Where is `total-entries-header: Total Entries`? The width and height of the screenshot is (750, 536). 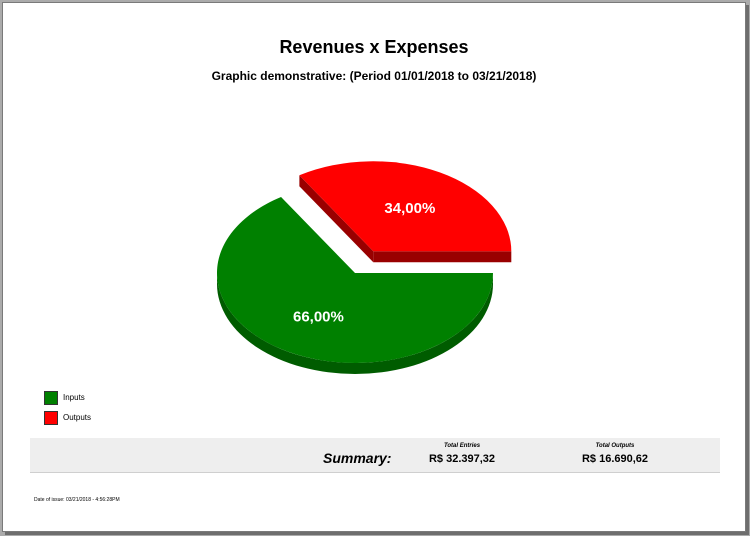
total-entries-header: Total Entries is located at coordinates (462, 446).